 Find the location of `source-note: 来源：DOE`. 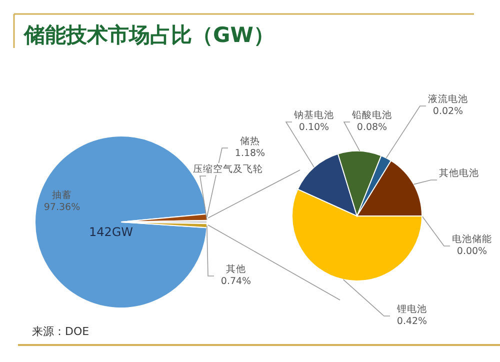

source-note: 来源：DOE is located at coordinates (61, 331).